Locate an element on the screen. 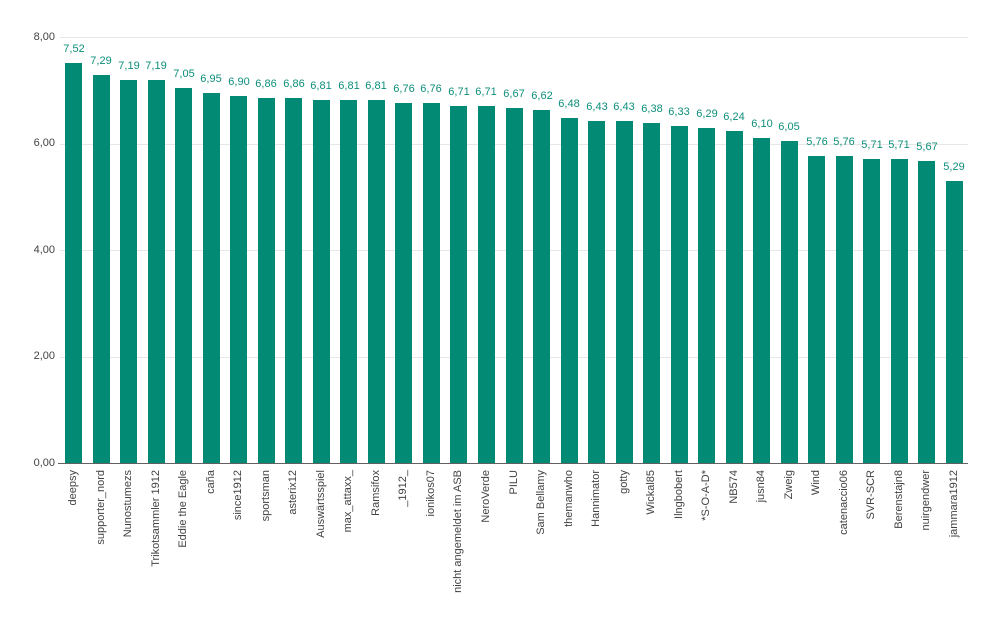  bar-value-label: 5,29 is located at coordinates (954, 167).